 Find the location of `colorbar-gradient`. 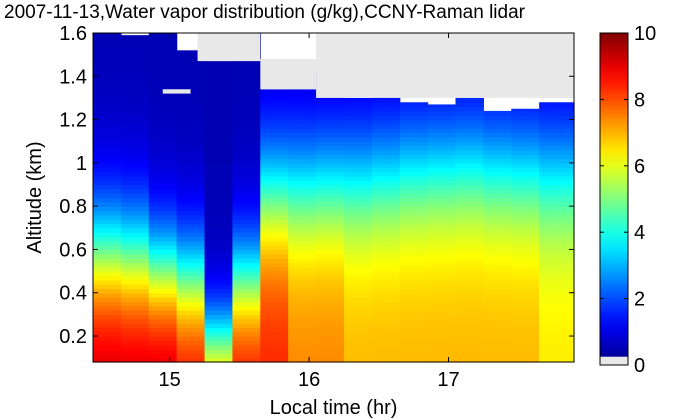

colorbar-gradient is located at coordinates (614, 199).